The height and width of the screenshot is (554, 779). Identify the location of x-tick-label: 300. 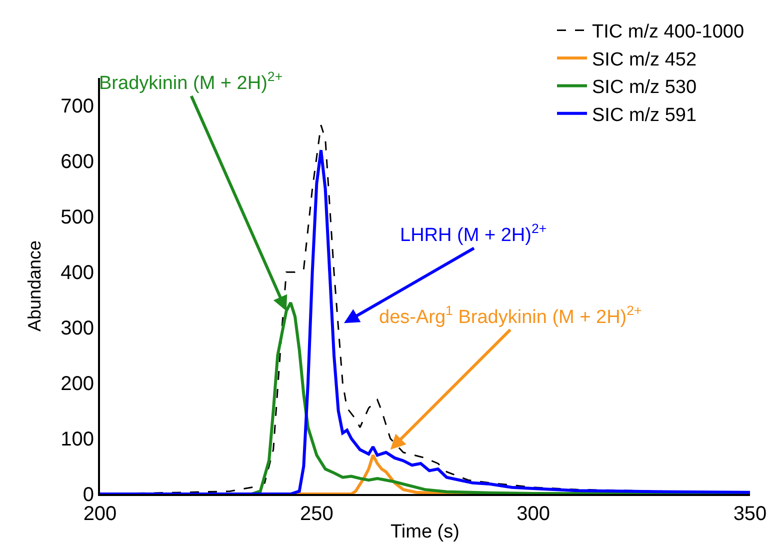
(533, 514).